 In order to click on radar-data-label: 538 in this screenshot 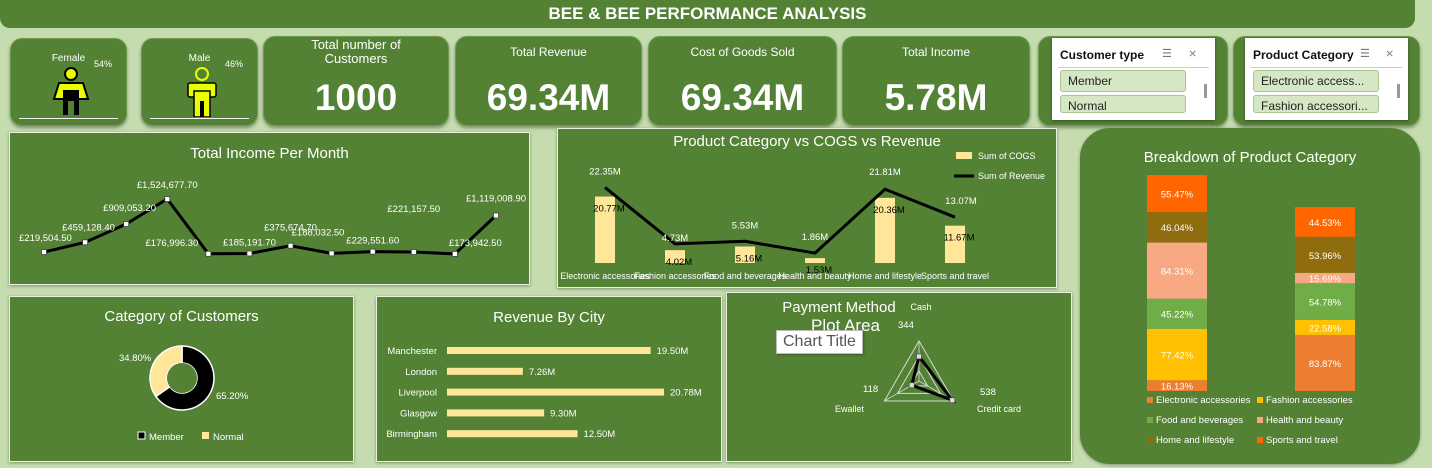, I will do `click(988, 392)`.